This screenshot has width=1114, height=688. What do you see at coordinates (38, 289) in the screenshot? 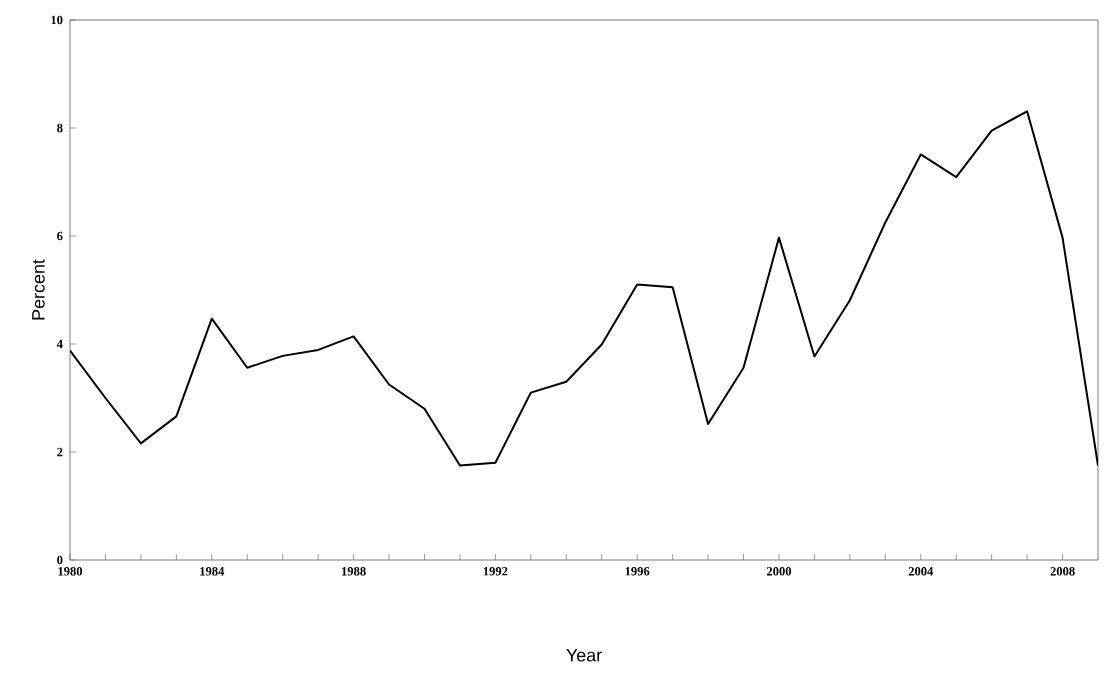
I see `y-axis-title: Percent` at bounding box center [38, 289].